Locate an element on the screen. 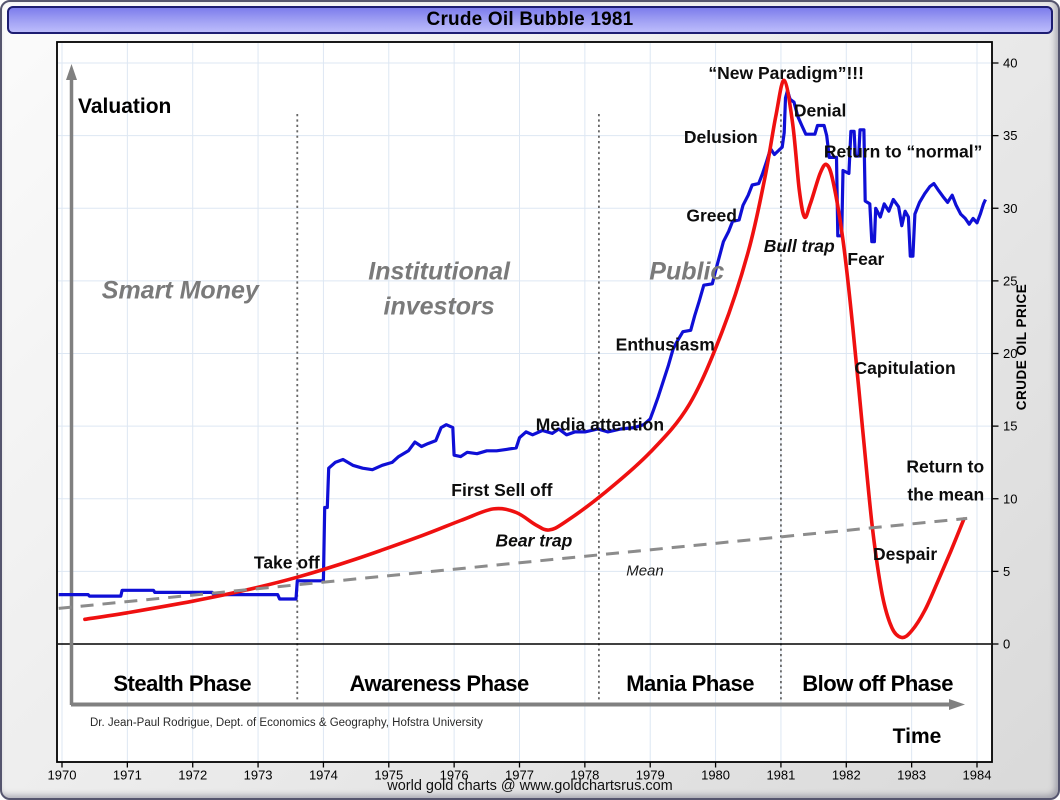 This screenshot has height=800, width=1060. x-tick-label: 1984 is located at coordinates (977, 775).